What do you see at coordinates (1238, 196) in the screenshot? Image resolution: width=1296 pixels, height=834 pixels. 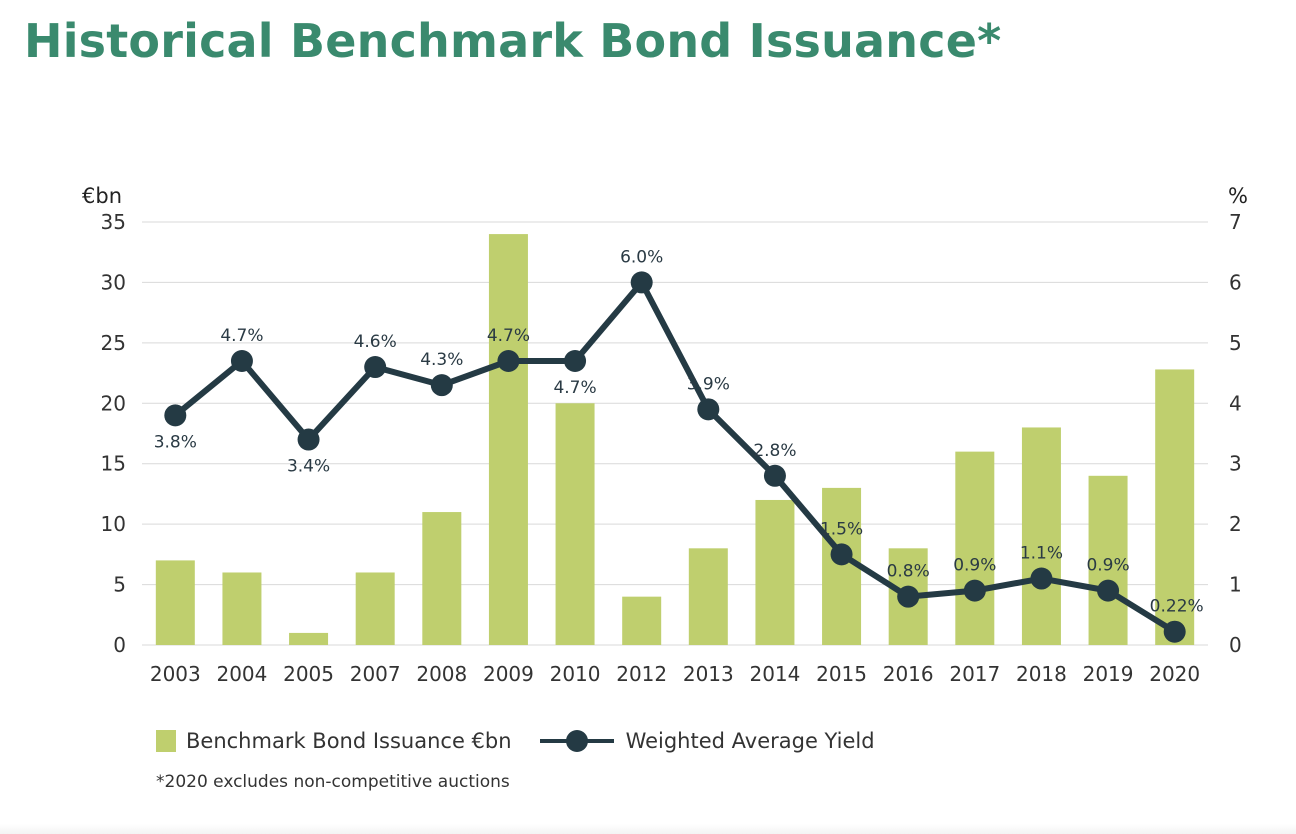 I see `right-axis-unit: %` at bounding box center [1238, 196].